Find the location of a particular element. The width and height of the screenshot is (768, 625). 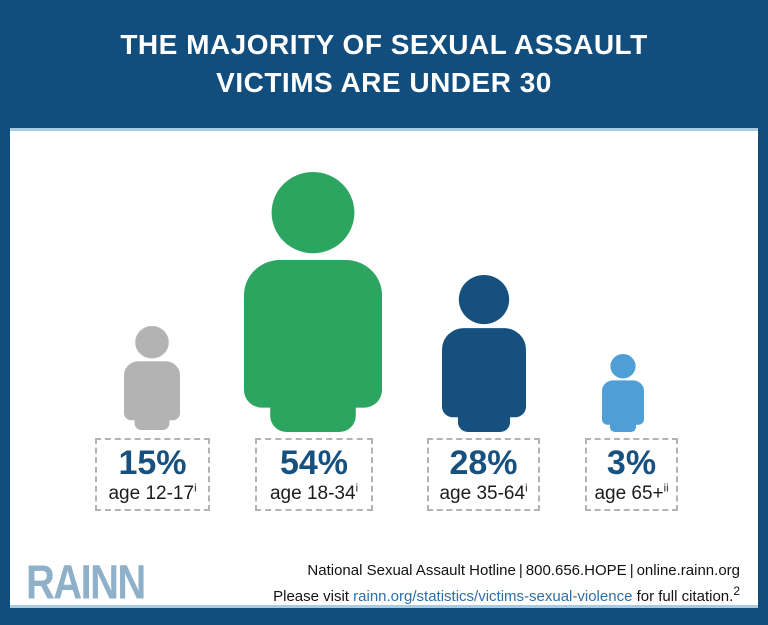

stat-box-age-18-34: 54% age 18-34i is located at coordinates (314, 474).